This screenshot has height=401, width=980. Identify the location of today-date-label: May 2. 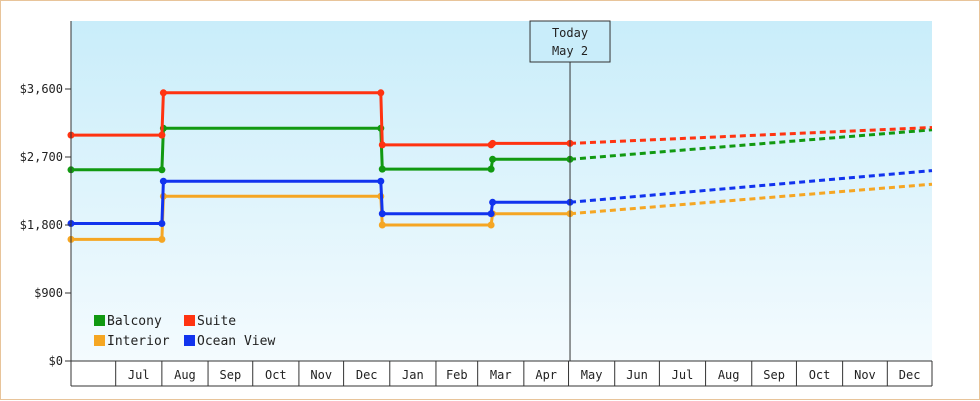
(570, 51).